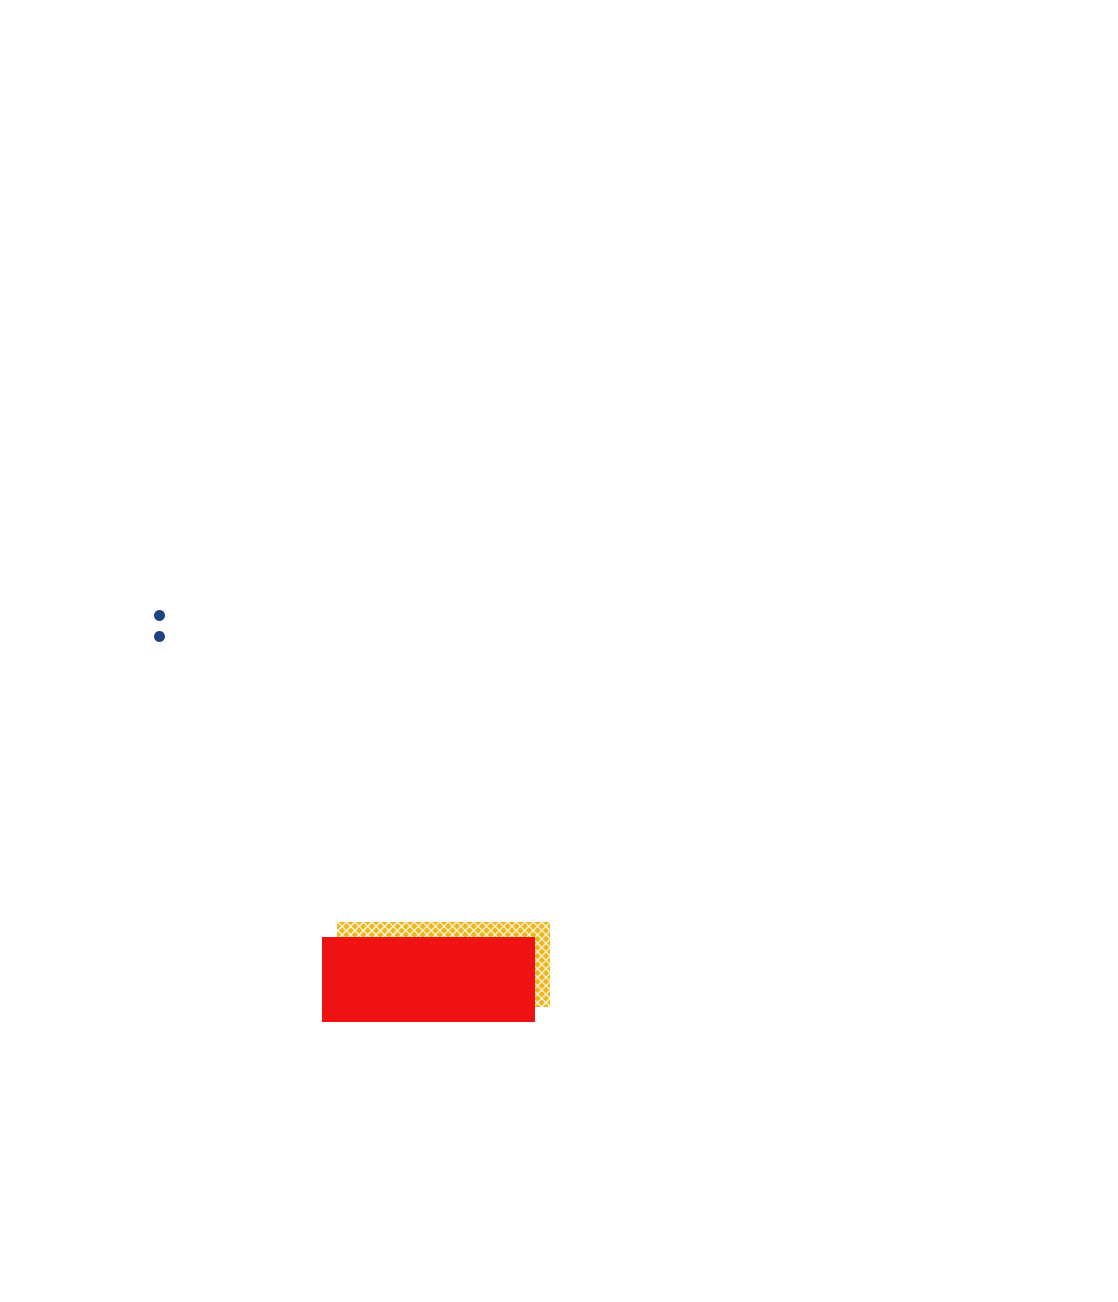  I want to click on bullet-no-measures, so click(164, 615).